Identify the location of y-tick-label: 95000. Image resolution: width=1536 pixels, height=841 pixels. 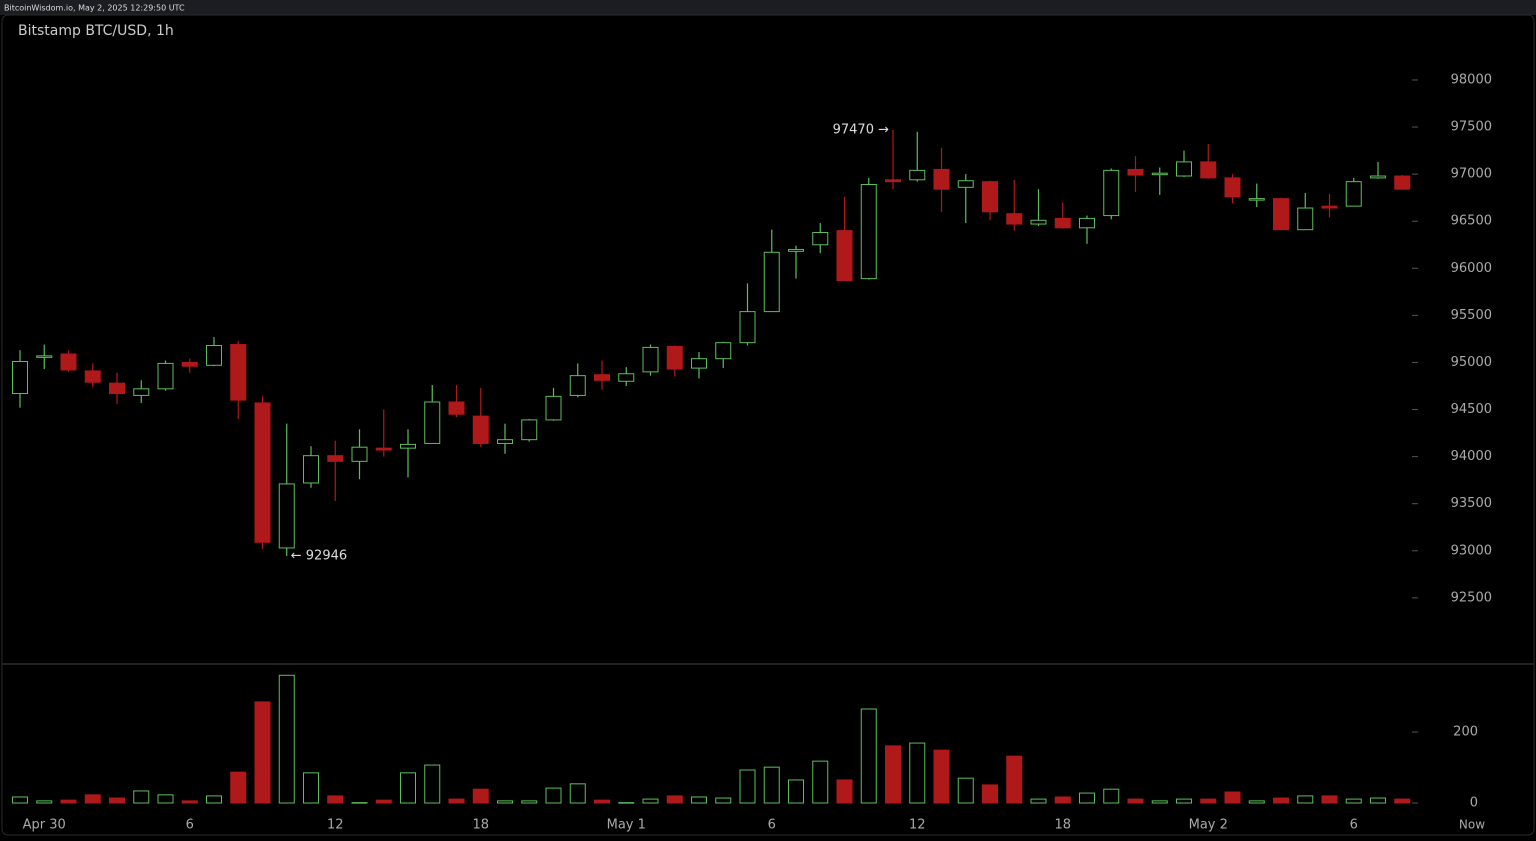
(1471, 362).